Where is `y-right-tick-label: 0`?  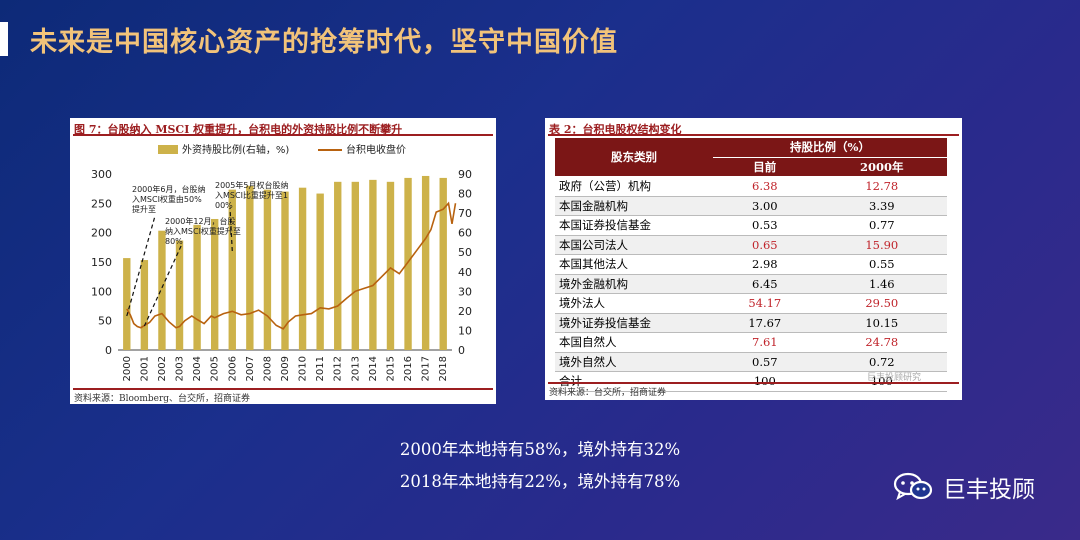 y-right-tick-label: 0 is located at coordinates (461, 350).